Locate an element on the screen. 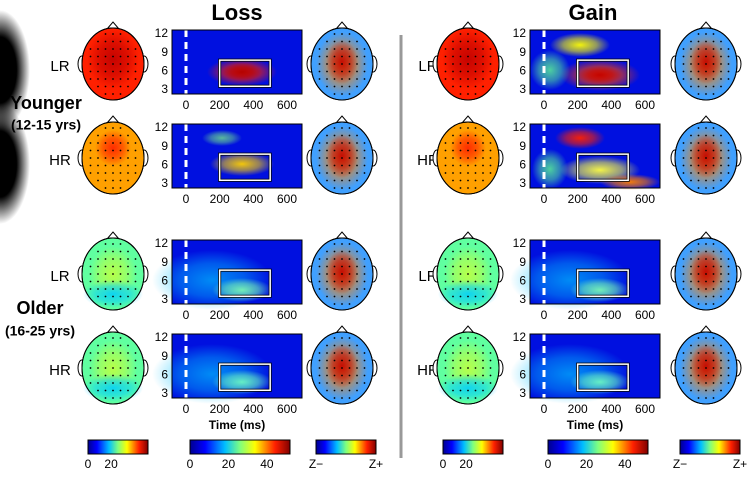 This screenshot has height=478, width=748. group-label: Younger is located at coordinates (46, 103).